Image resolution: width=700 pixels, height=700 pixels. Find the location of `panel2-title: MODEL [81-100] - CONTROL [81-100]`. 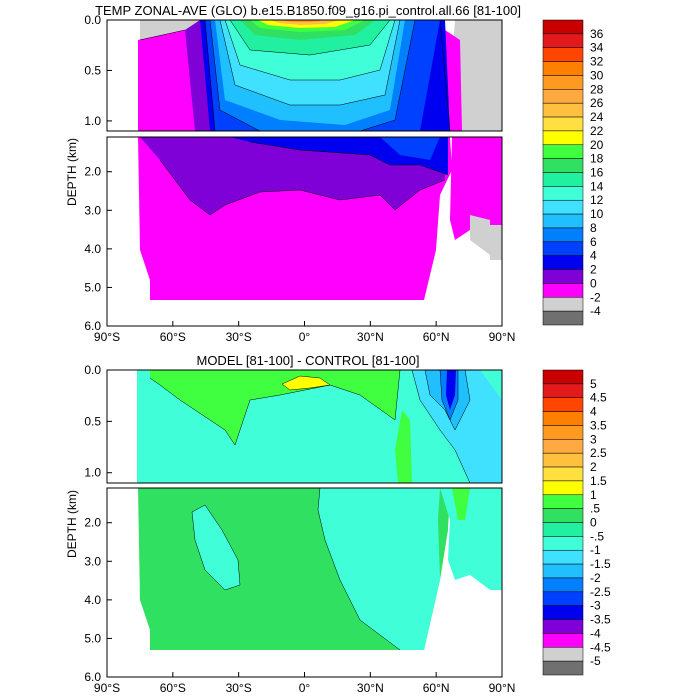

panel2-title: MODEL [81-100] - CONTROL [81-100] is located at coordinates (307, 360).